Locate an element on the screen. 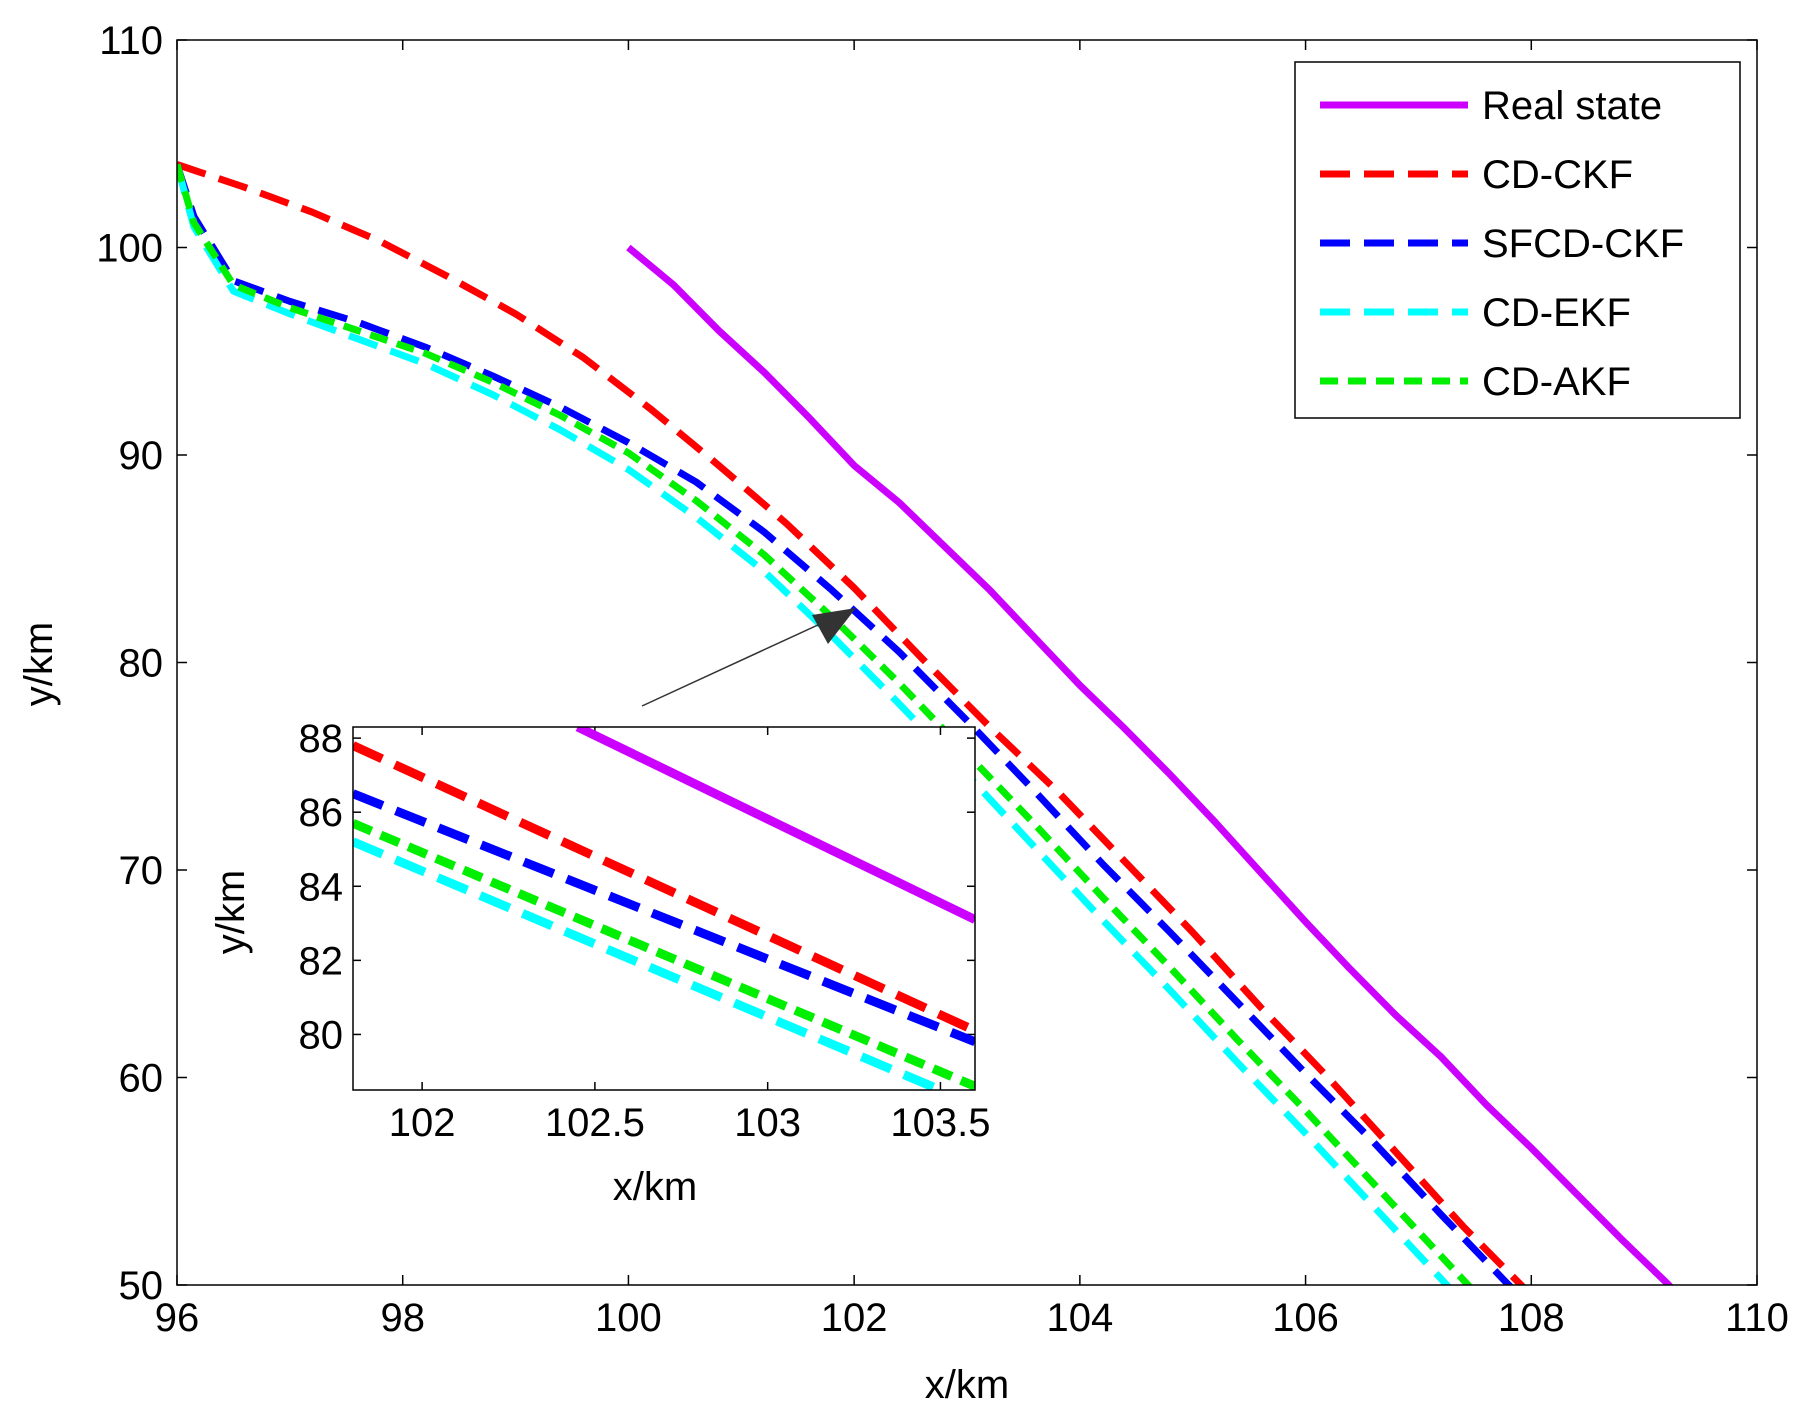 Image resolution: width=1809 pixels, height=1413 pixels. inset-x-tick-label-0: 102 is located at coordinates (422, 1123).